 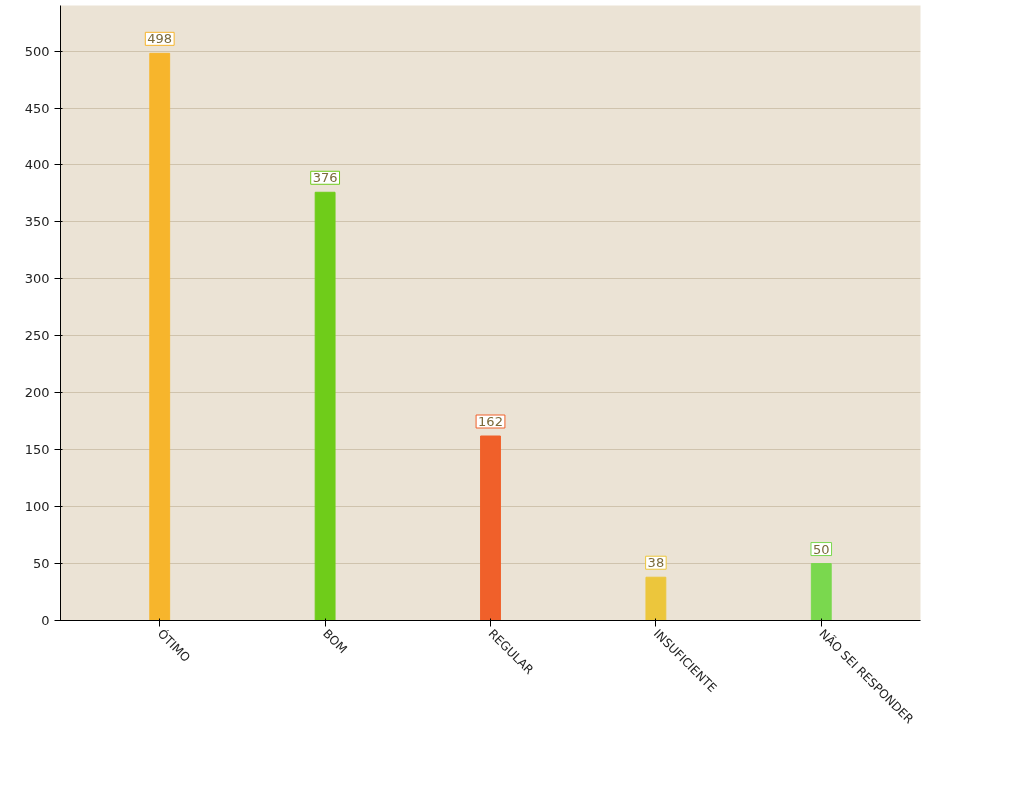 I want to click on data-label: 50, so click(x=821, y=549).